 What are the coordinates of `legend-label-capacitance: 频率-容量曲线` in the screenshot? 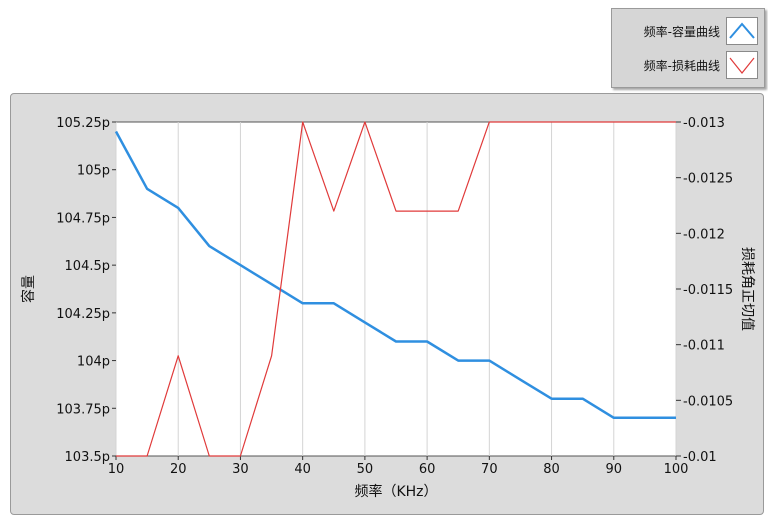 It's located at (681, 31).